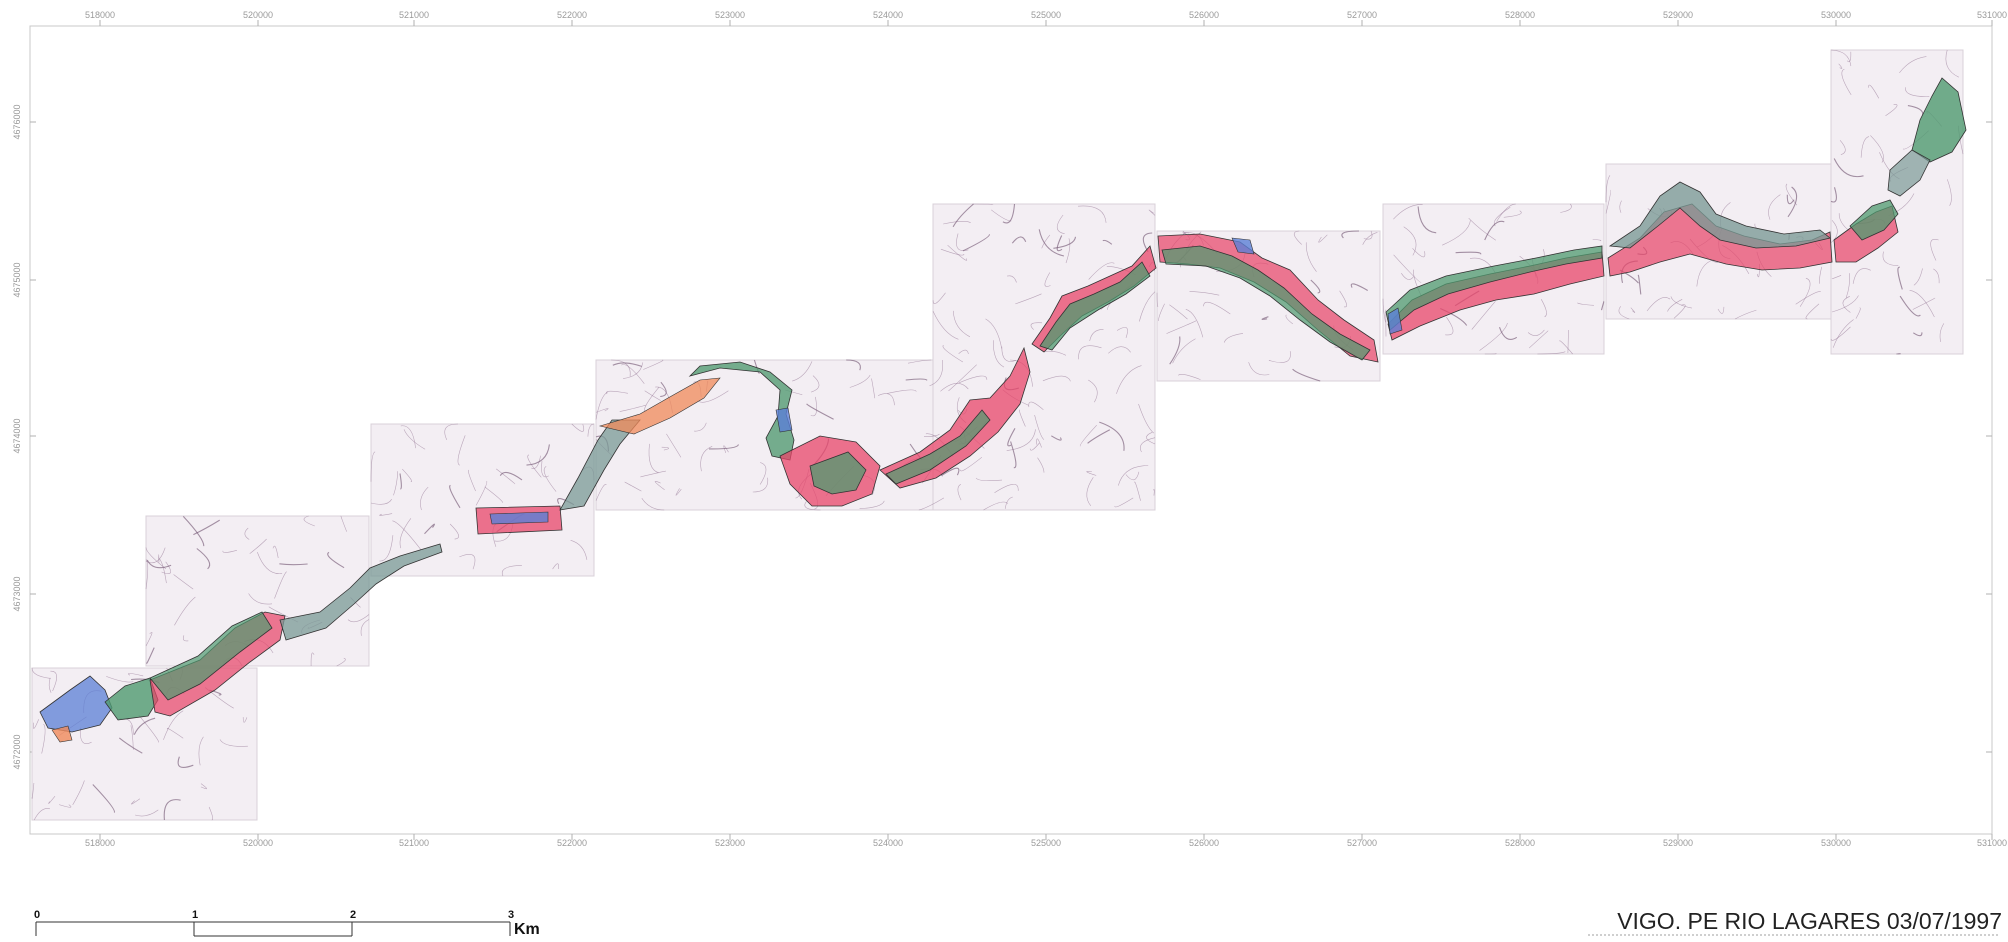  What do you see at coordinates (1793, 938) in the screenshot?
I see `title-underline` at bounding box center [1793, 938].